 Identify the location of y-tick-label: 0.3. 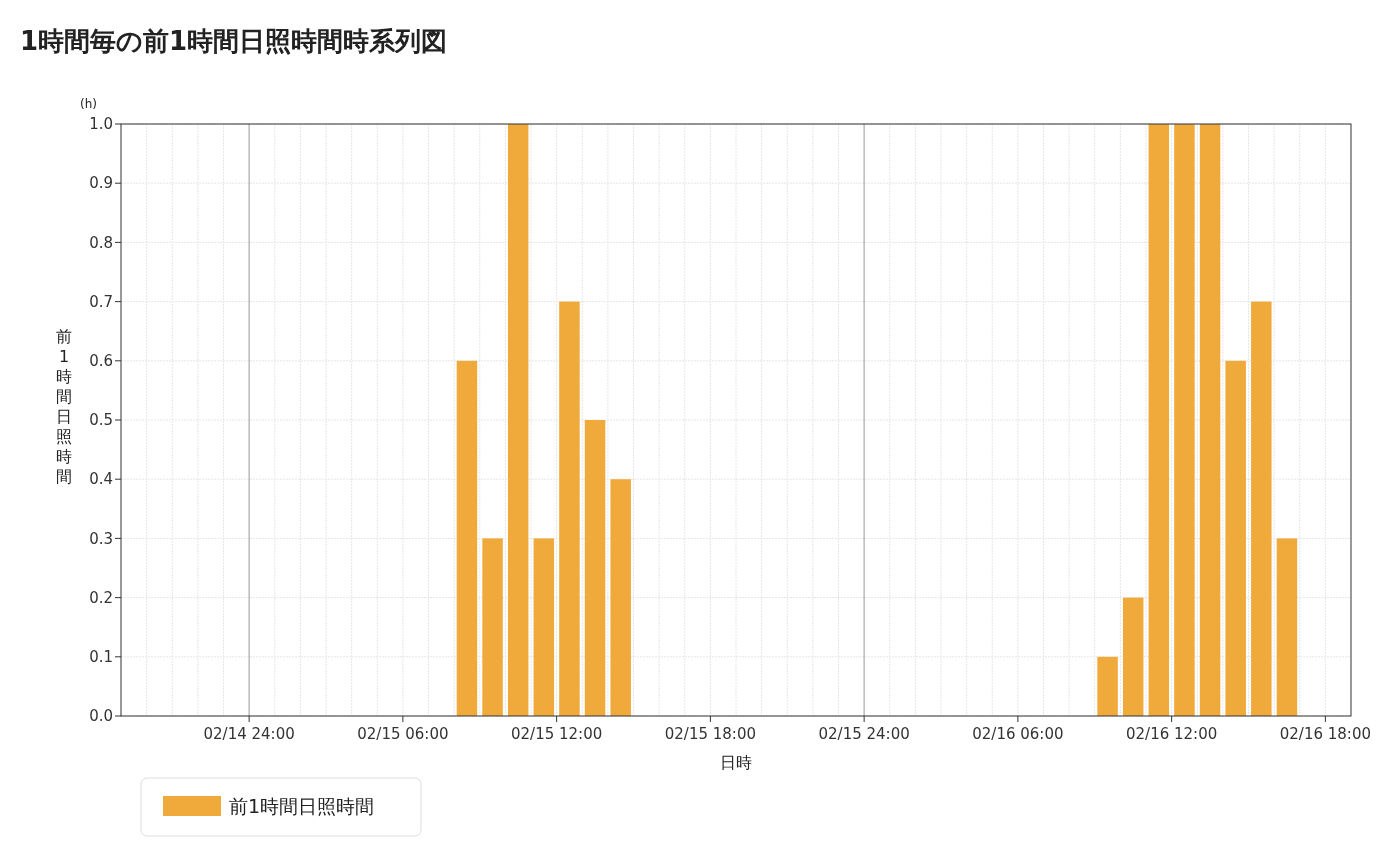
(101, 538).